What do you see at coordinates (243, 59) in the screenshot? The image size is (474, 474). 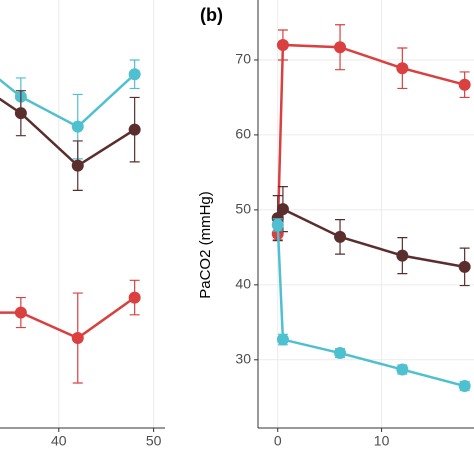 I see `y-tick-label: 70` at bounding box center [243, 59].